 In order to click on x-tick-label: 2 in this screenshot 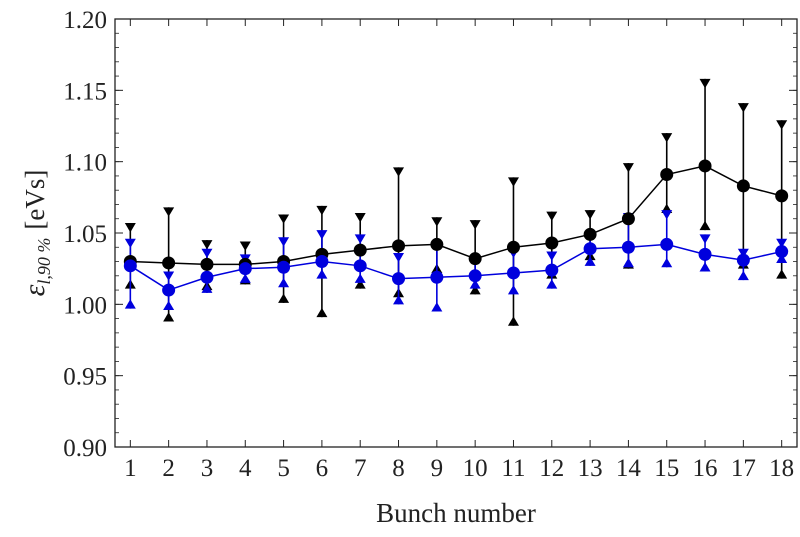, I will do `click(168, 468)`.